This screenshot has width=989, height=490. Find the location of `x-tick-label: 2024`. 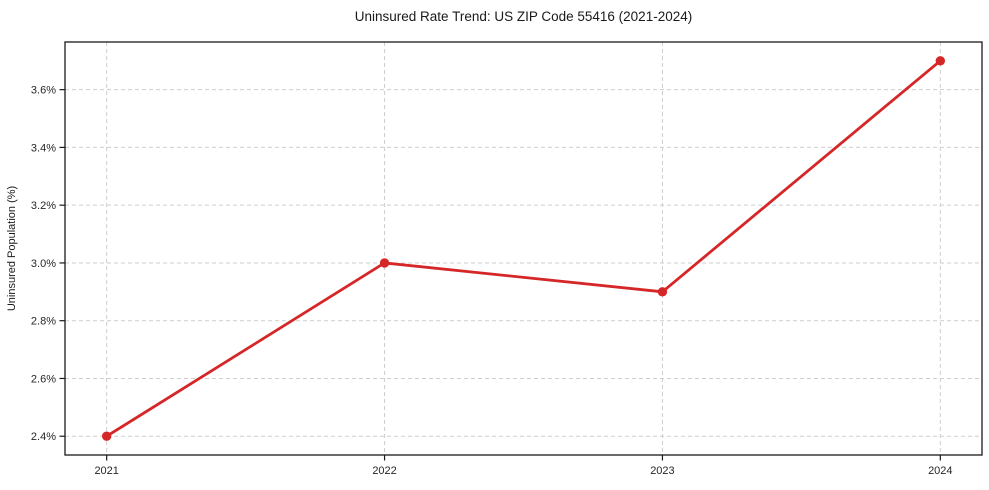

x-tick-label: 2024 is located at coordinates (940, 471).